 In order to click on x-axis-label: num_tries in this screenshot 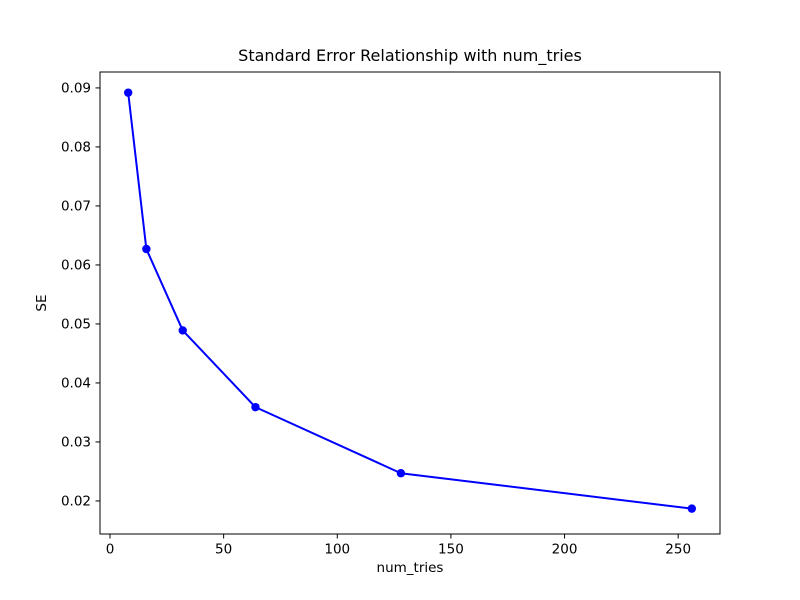, I will do `click(410, 568)`.